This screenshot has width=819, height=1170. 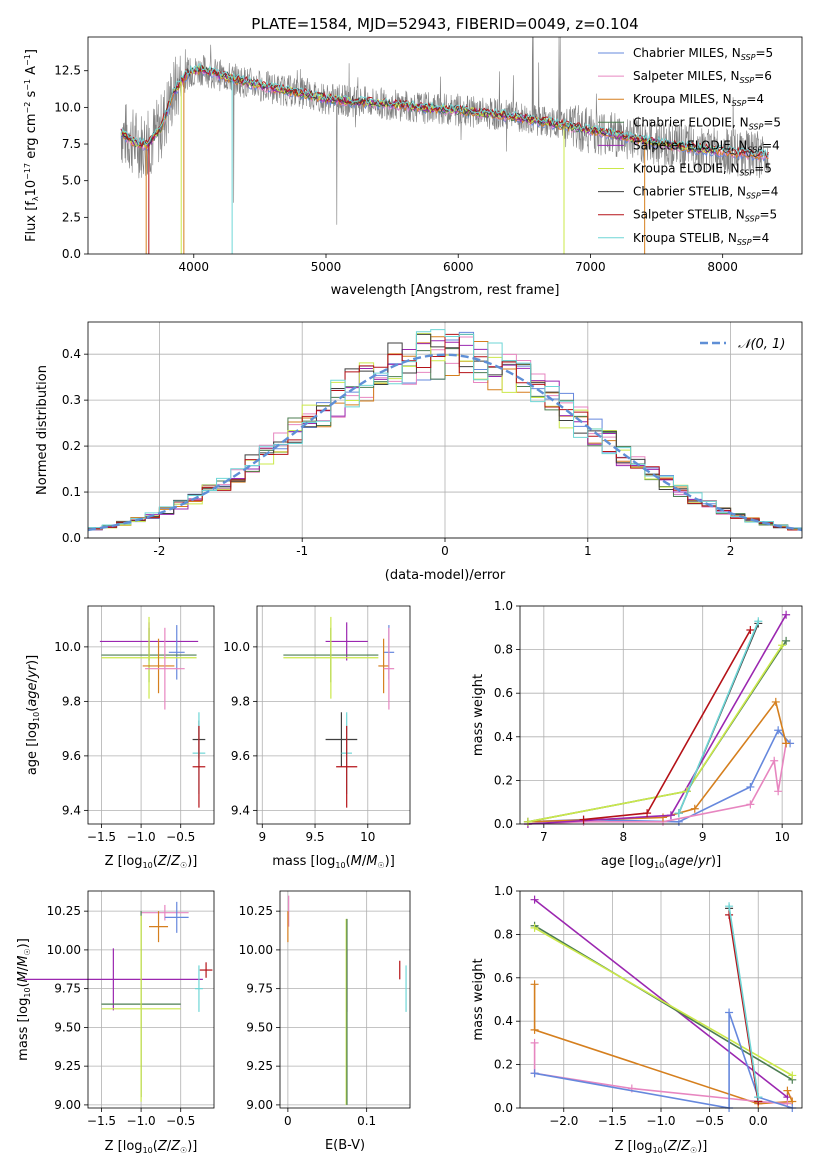 What do you see at coordinates (259, 1066) in the screenshot?
I see `tick-label-y: 9.25` at bounding box center [259, 1066].